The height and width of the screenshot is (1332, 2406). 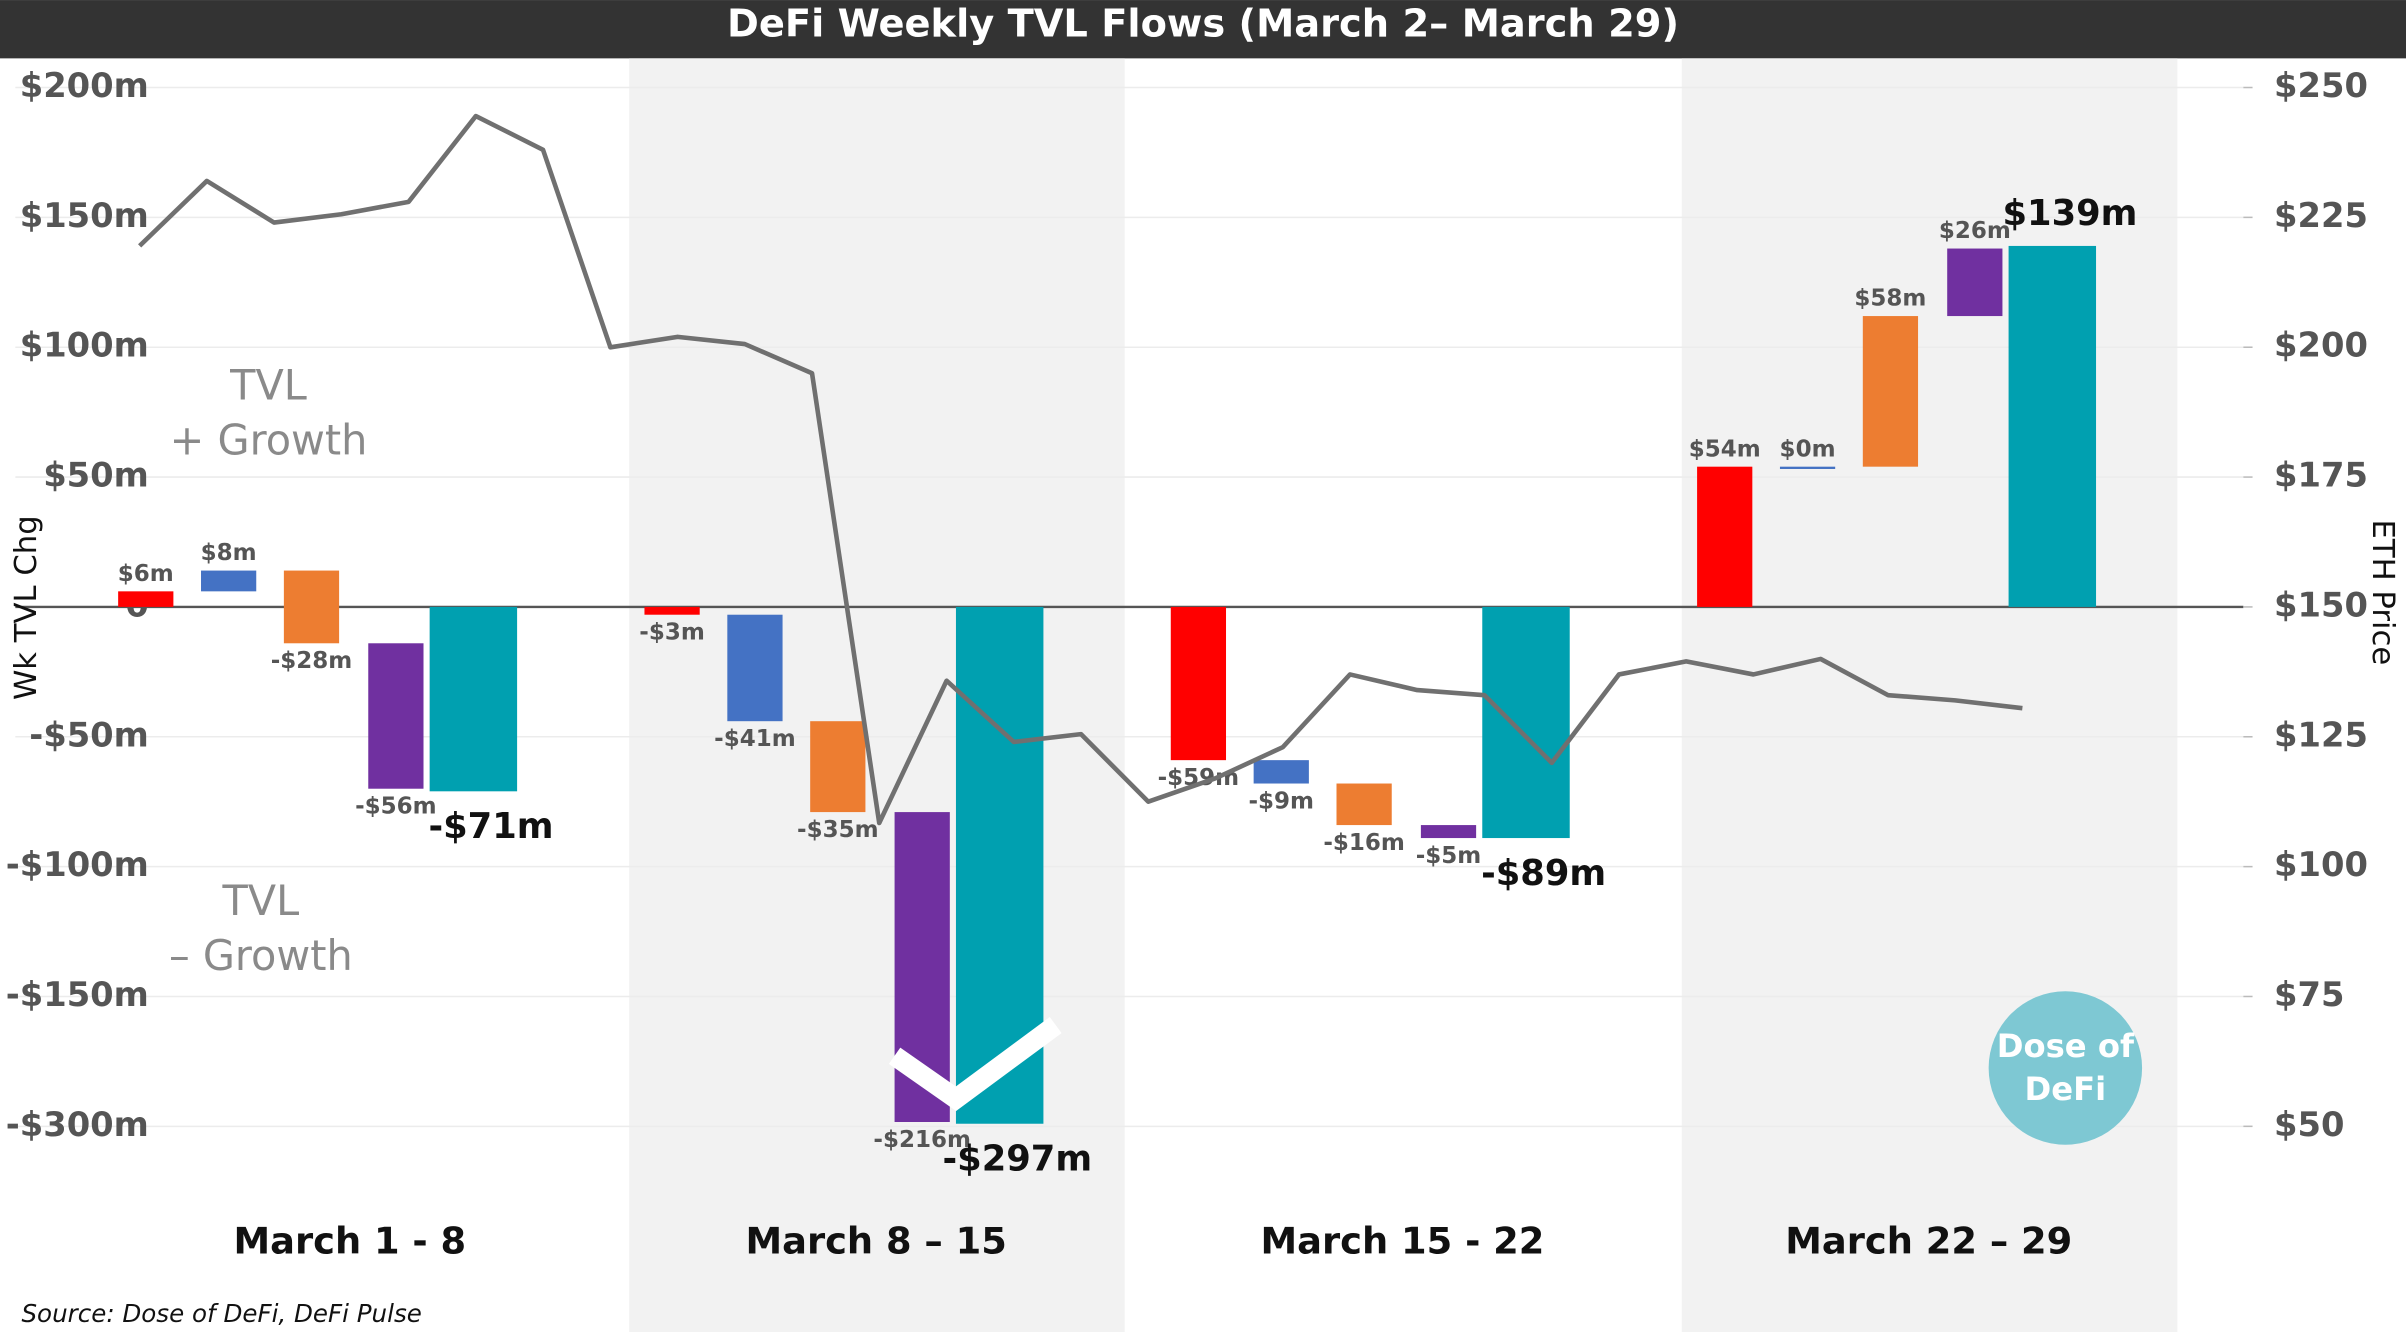 What do you see at coordinates (269, 441) in the screenshot?
I see `annotation: + Growth` at bounding box center [269, 441].